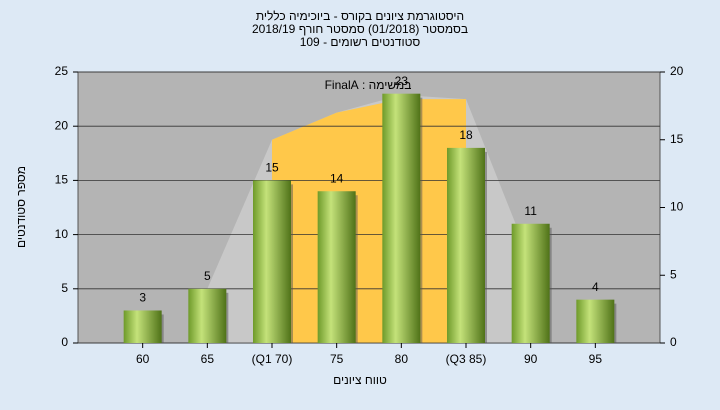 Image resolution: width=720 pixels, height=410 pixels. Describe the element at coordinates (142, 298) in the screenshot. I see `value-label: 3` at that location.